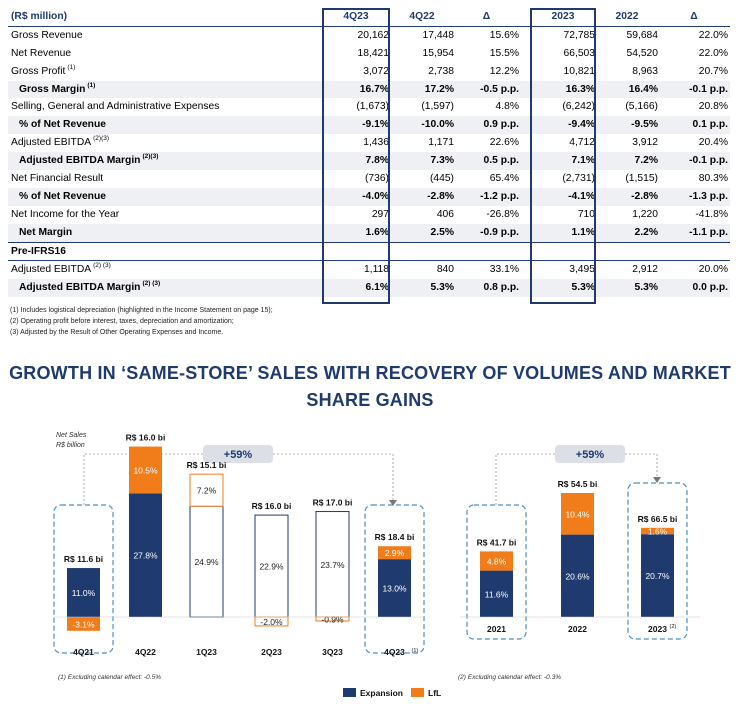  Describe the element at coordinates (438, 53) in the screenshot. I see `table-cell: 15,954` at that location.